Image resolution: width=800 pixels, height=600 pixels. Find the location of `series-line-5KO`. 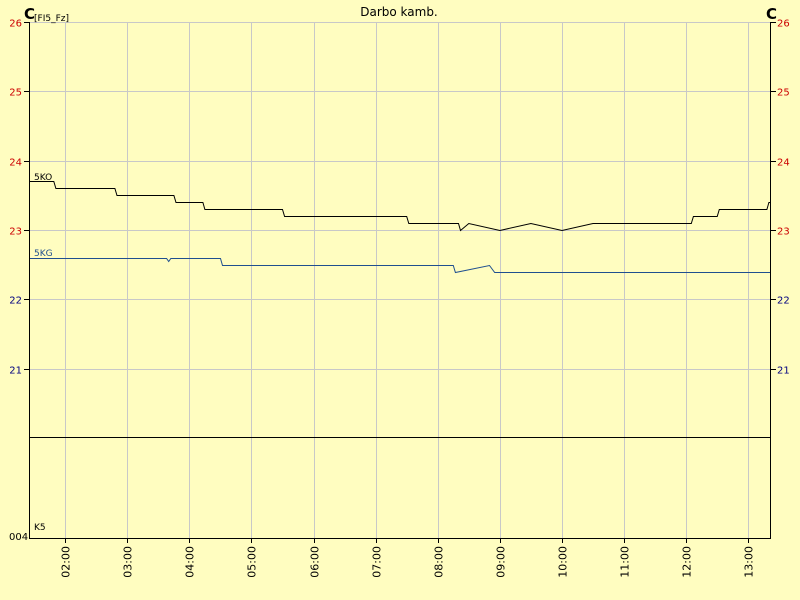

series-line-5KO is located at coordinates (400, 206).